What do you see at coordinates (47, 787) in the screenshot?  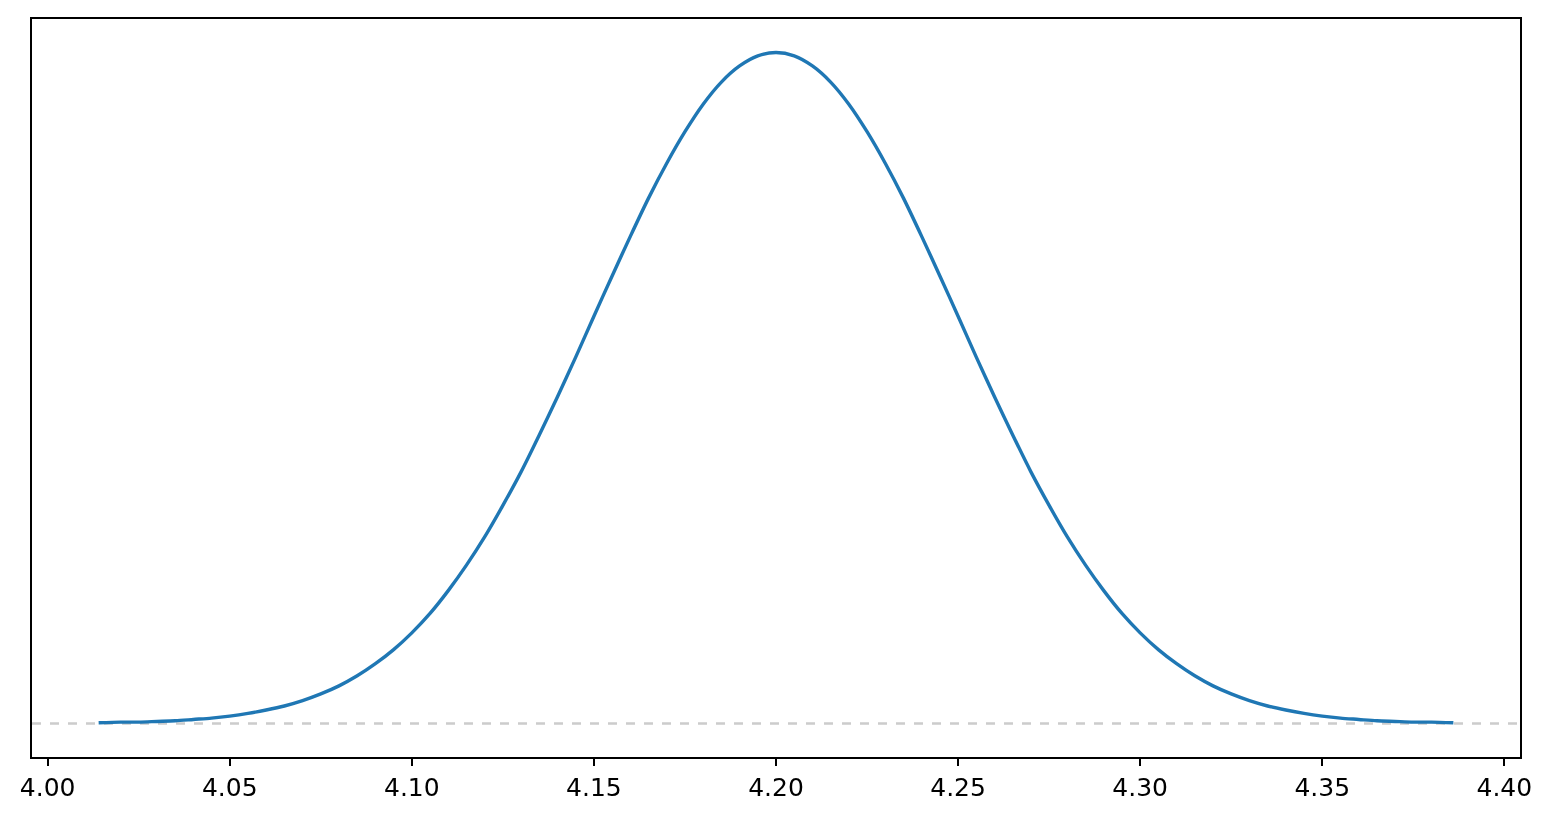 I see `x-tick-label: 4.00` at bounding box center [47, 787].